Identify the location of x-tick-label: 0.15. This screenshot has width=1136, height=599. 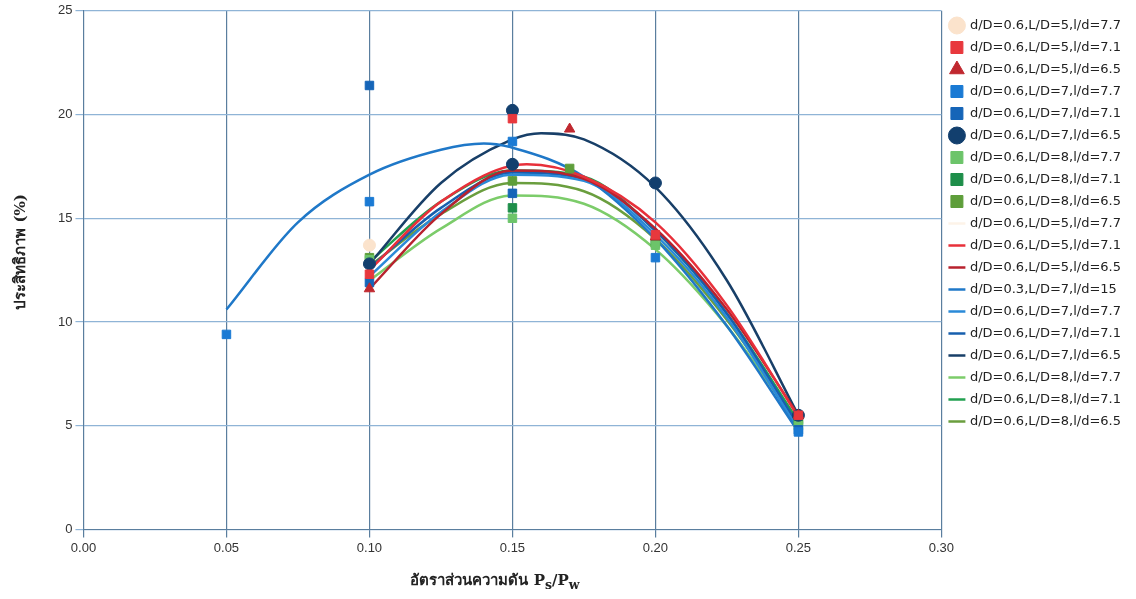
(512, 547).